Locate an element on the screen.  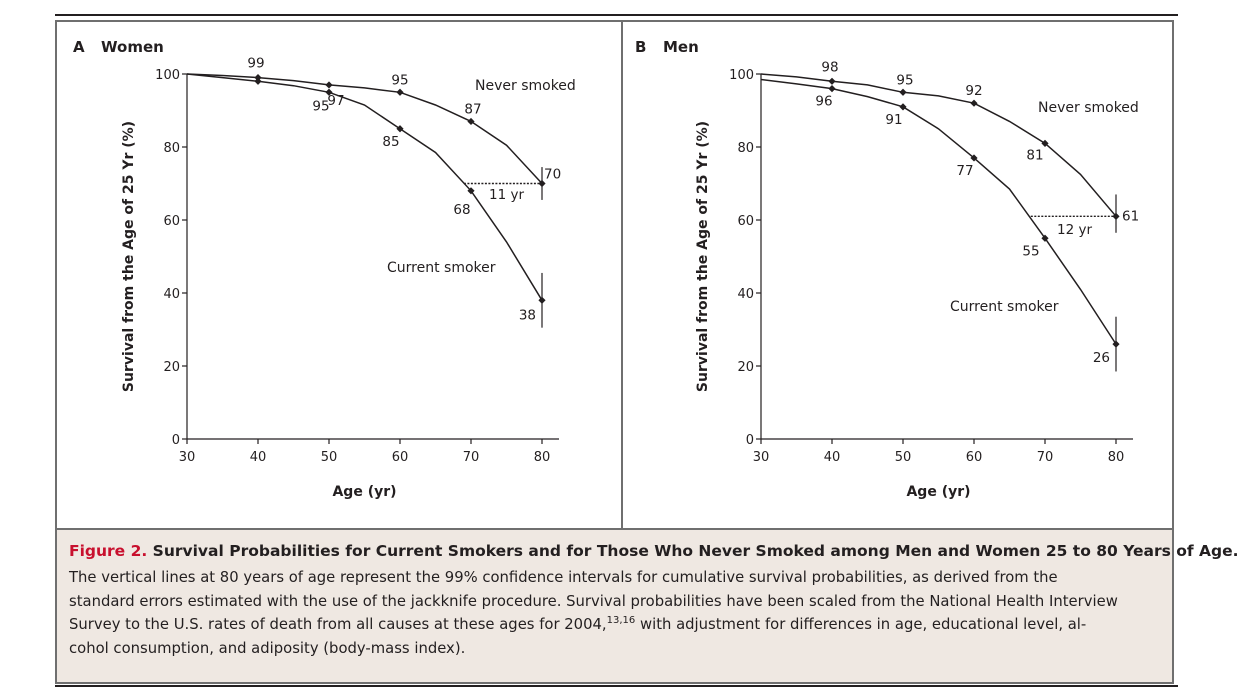
data-label: 85 is located at coordinates (390, 142).